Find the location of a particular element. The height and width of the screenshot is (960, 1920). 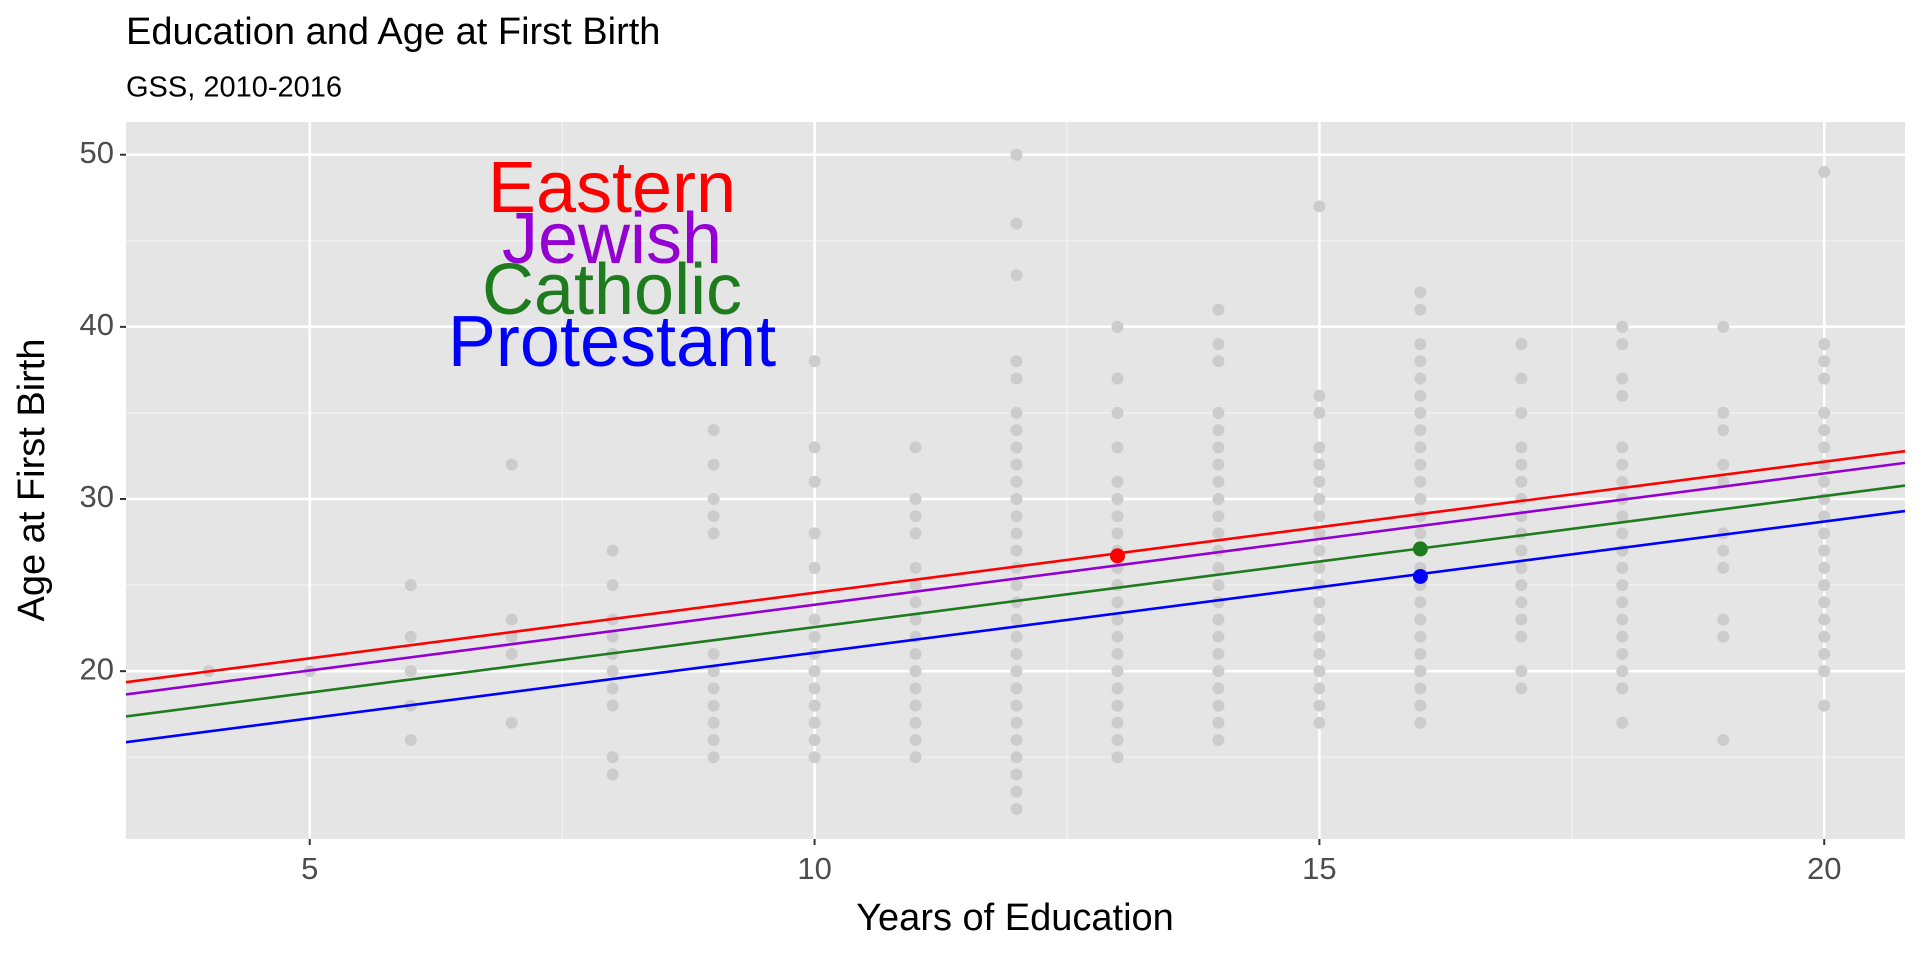

legend-label: Protestant is located at coordinates (612, 342).